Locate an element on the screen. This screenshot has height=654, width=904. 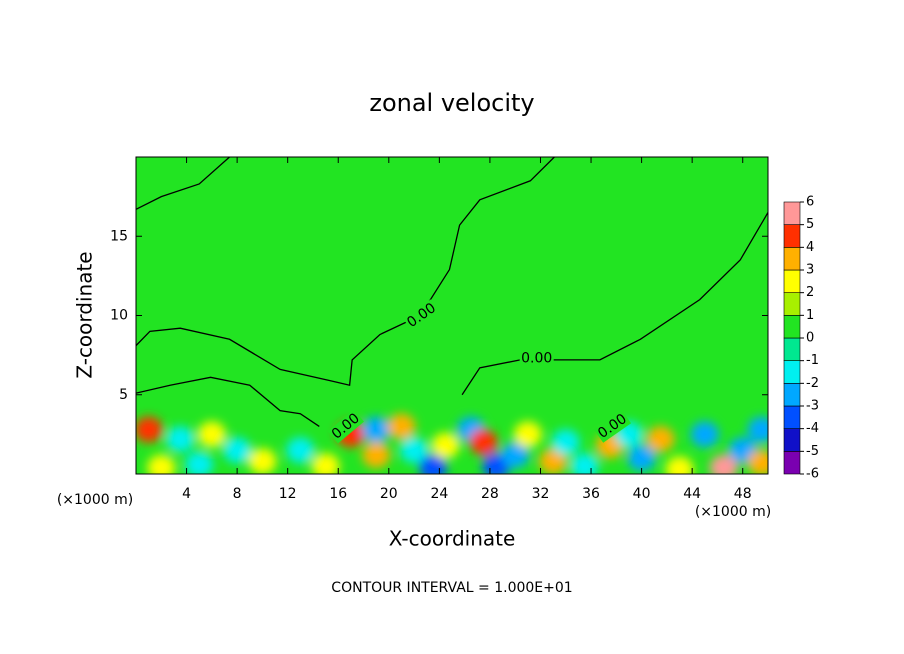
footnote: CONTOUR INTERVAL = 1.000E+01 is located at coordinates (451, 588).